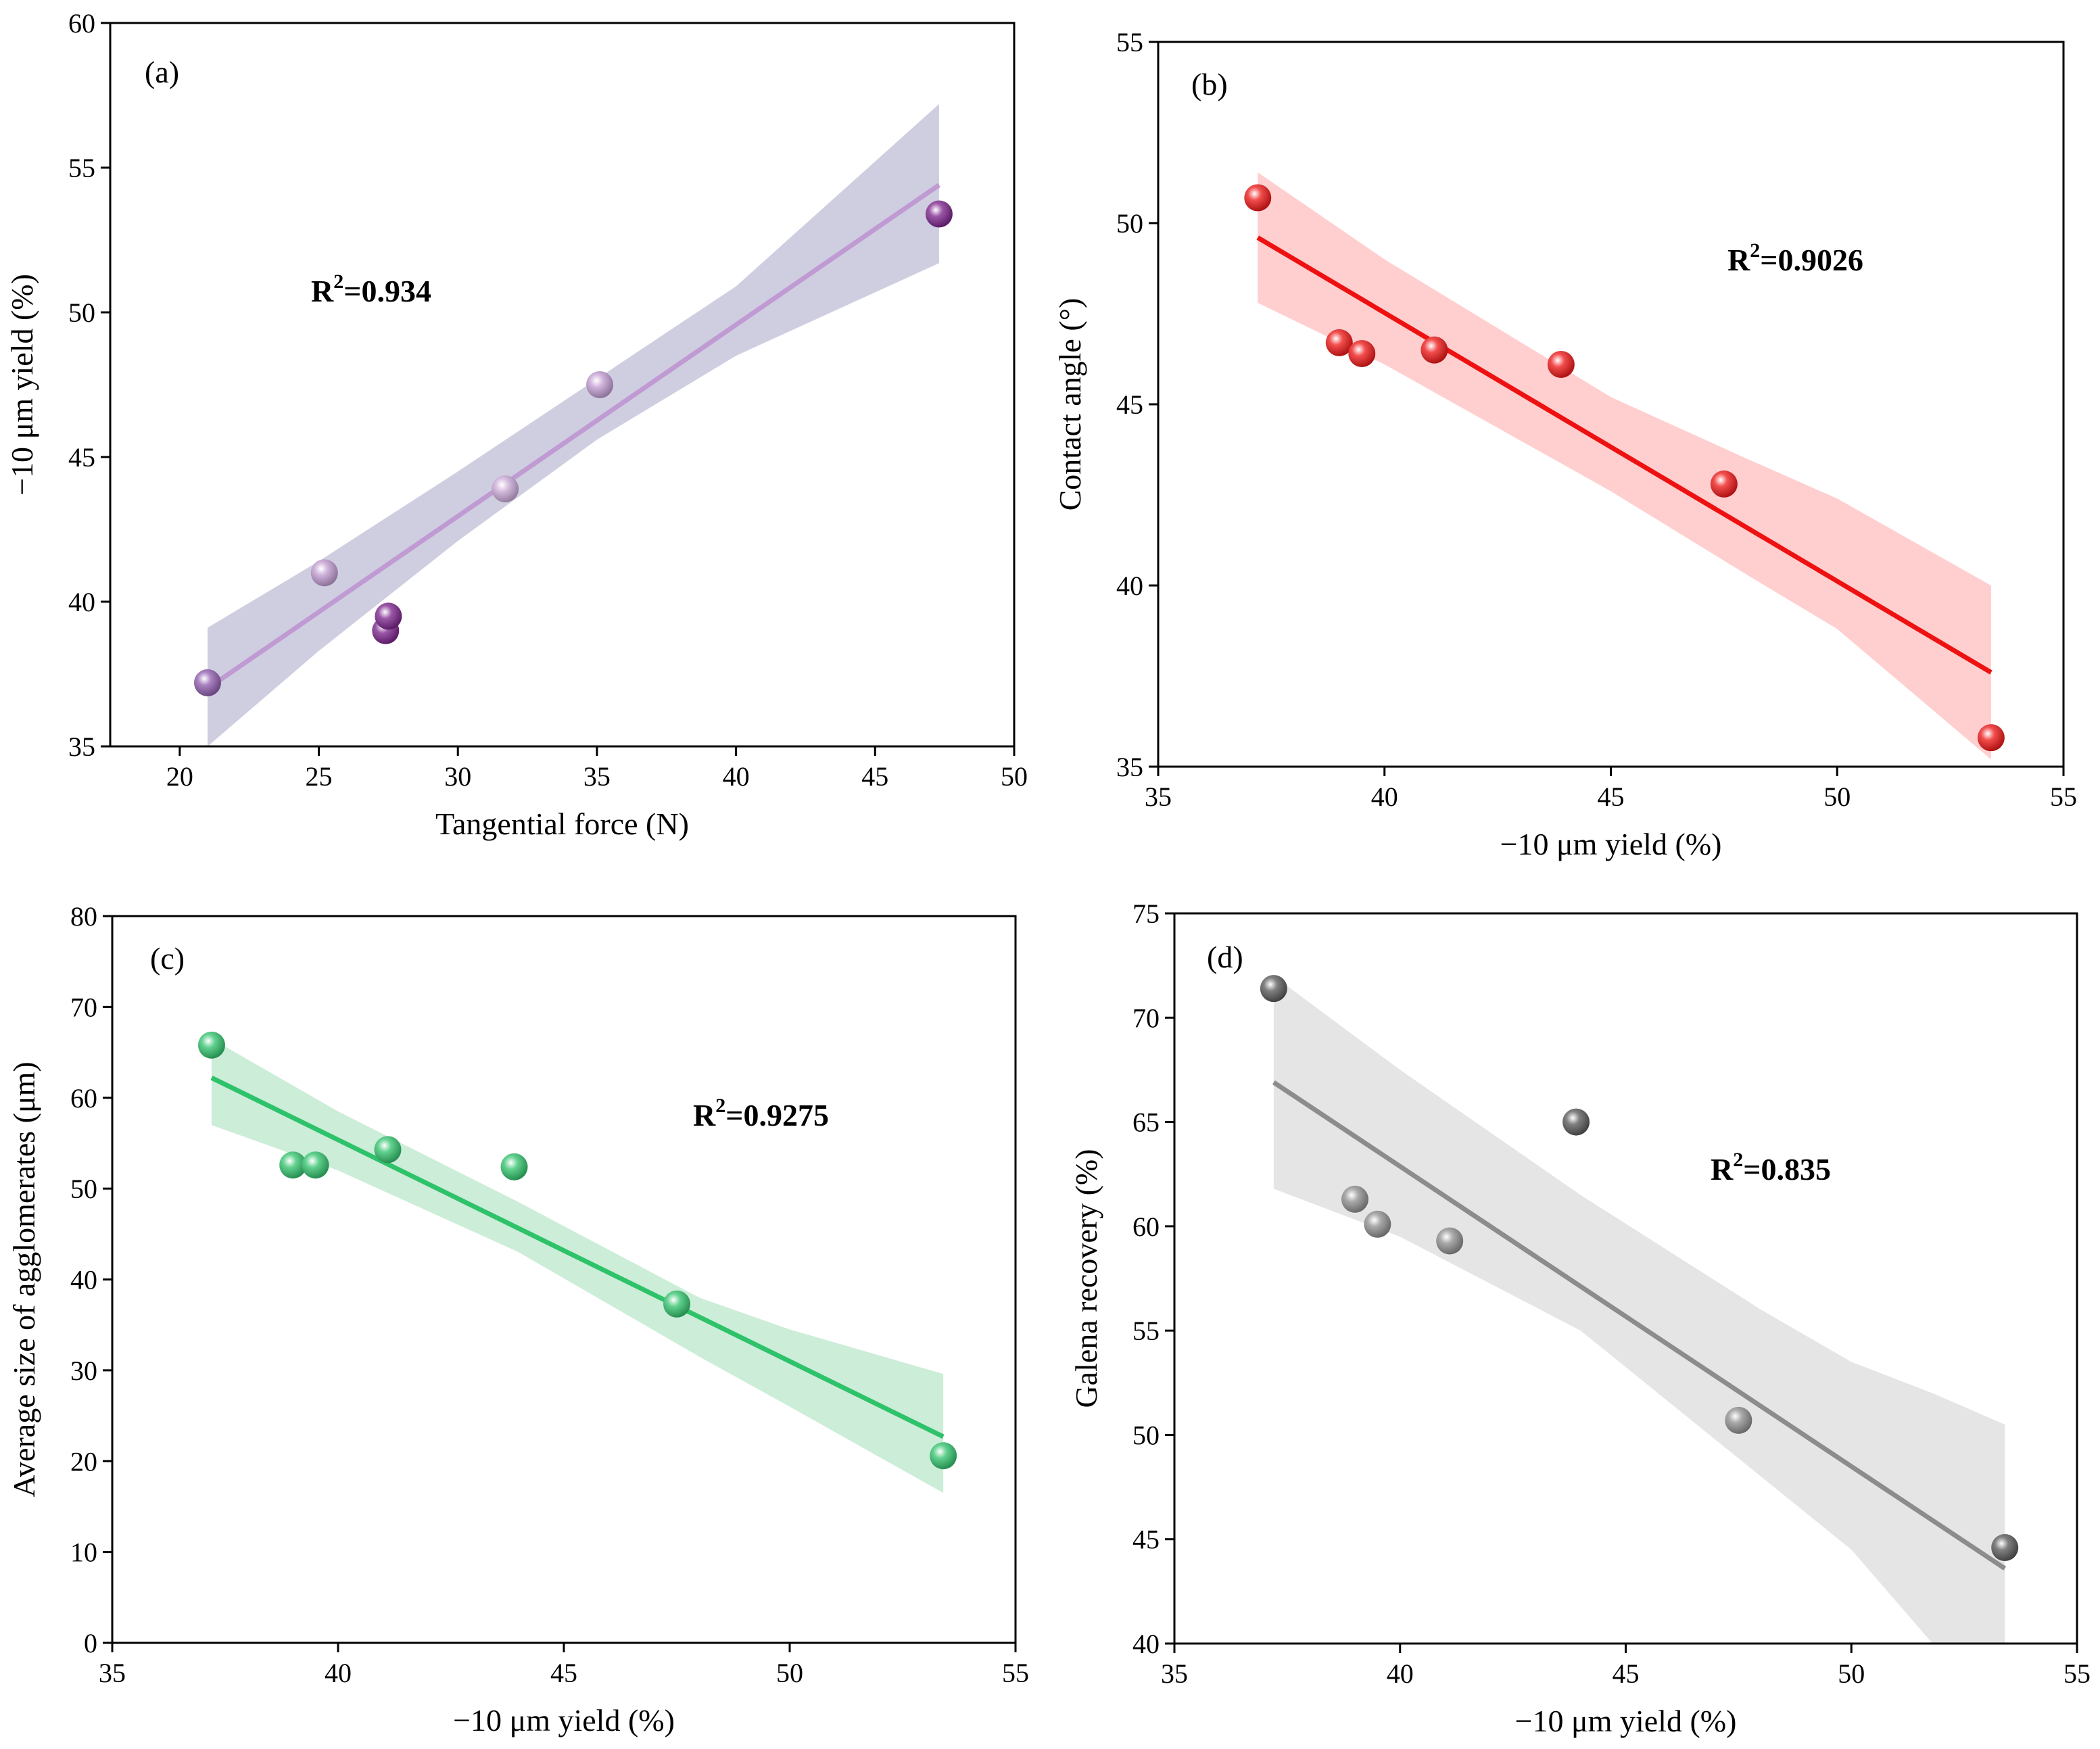 This screenshot has height=1749, width=2100. What do you see at coordinates (458, 776) in the screenshot?
I see `x-tick-label: 30` at bounding box center [458, 776].